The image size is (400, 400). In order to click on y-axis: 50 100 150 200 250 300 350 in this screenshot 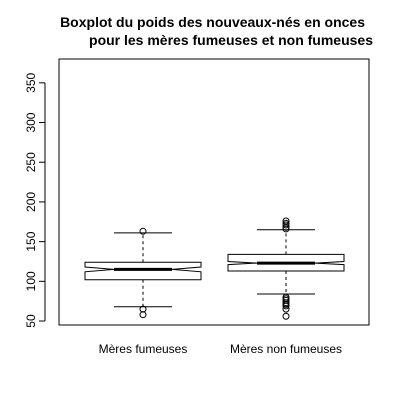, I will do `click(34, 200)`.